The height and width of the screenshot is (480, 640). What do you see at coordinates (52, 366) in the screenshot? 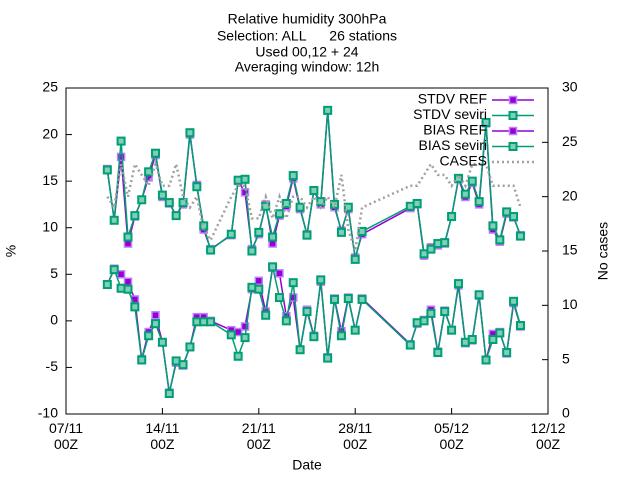
I see `y-tick-label: -5` at bounding box center [52, 366].